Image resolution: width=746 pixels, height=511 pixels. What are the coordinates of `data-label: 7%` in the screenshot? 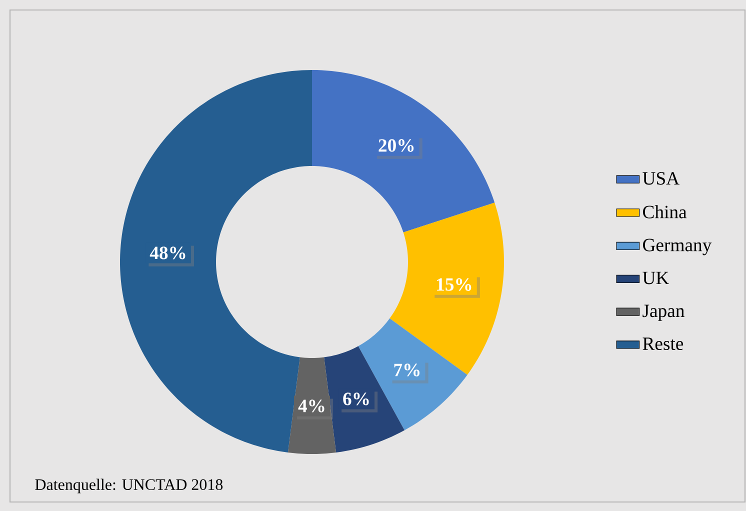 It's located at (407, 370).